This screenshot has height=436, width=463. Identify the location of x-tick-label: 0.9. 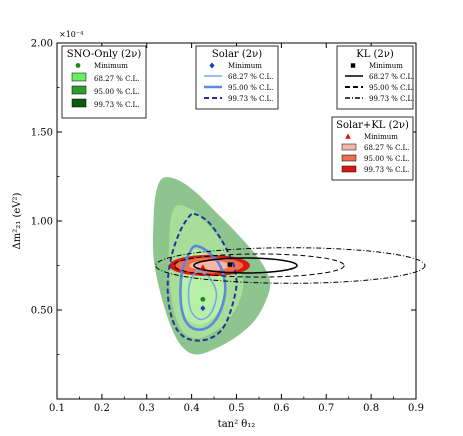
(416, 408).